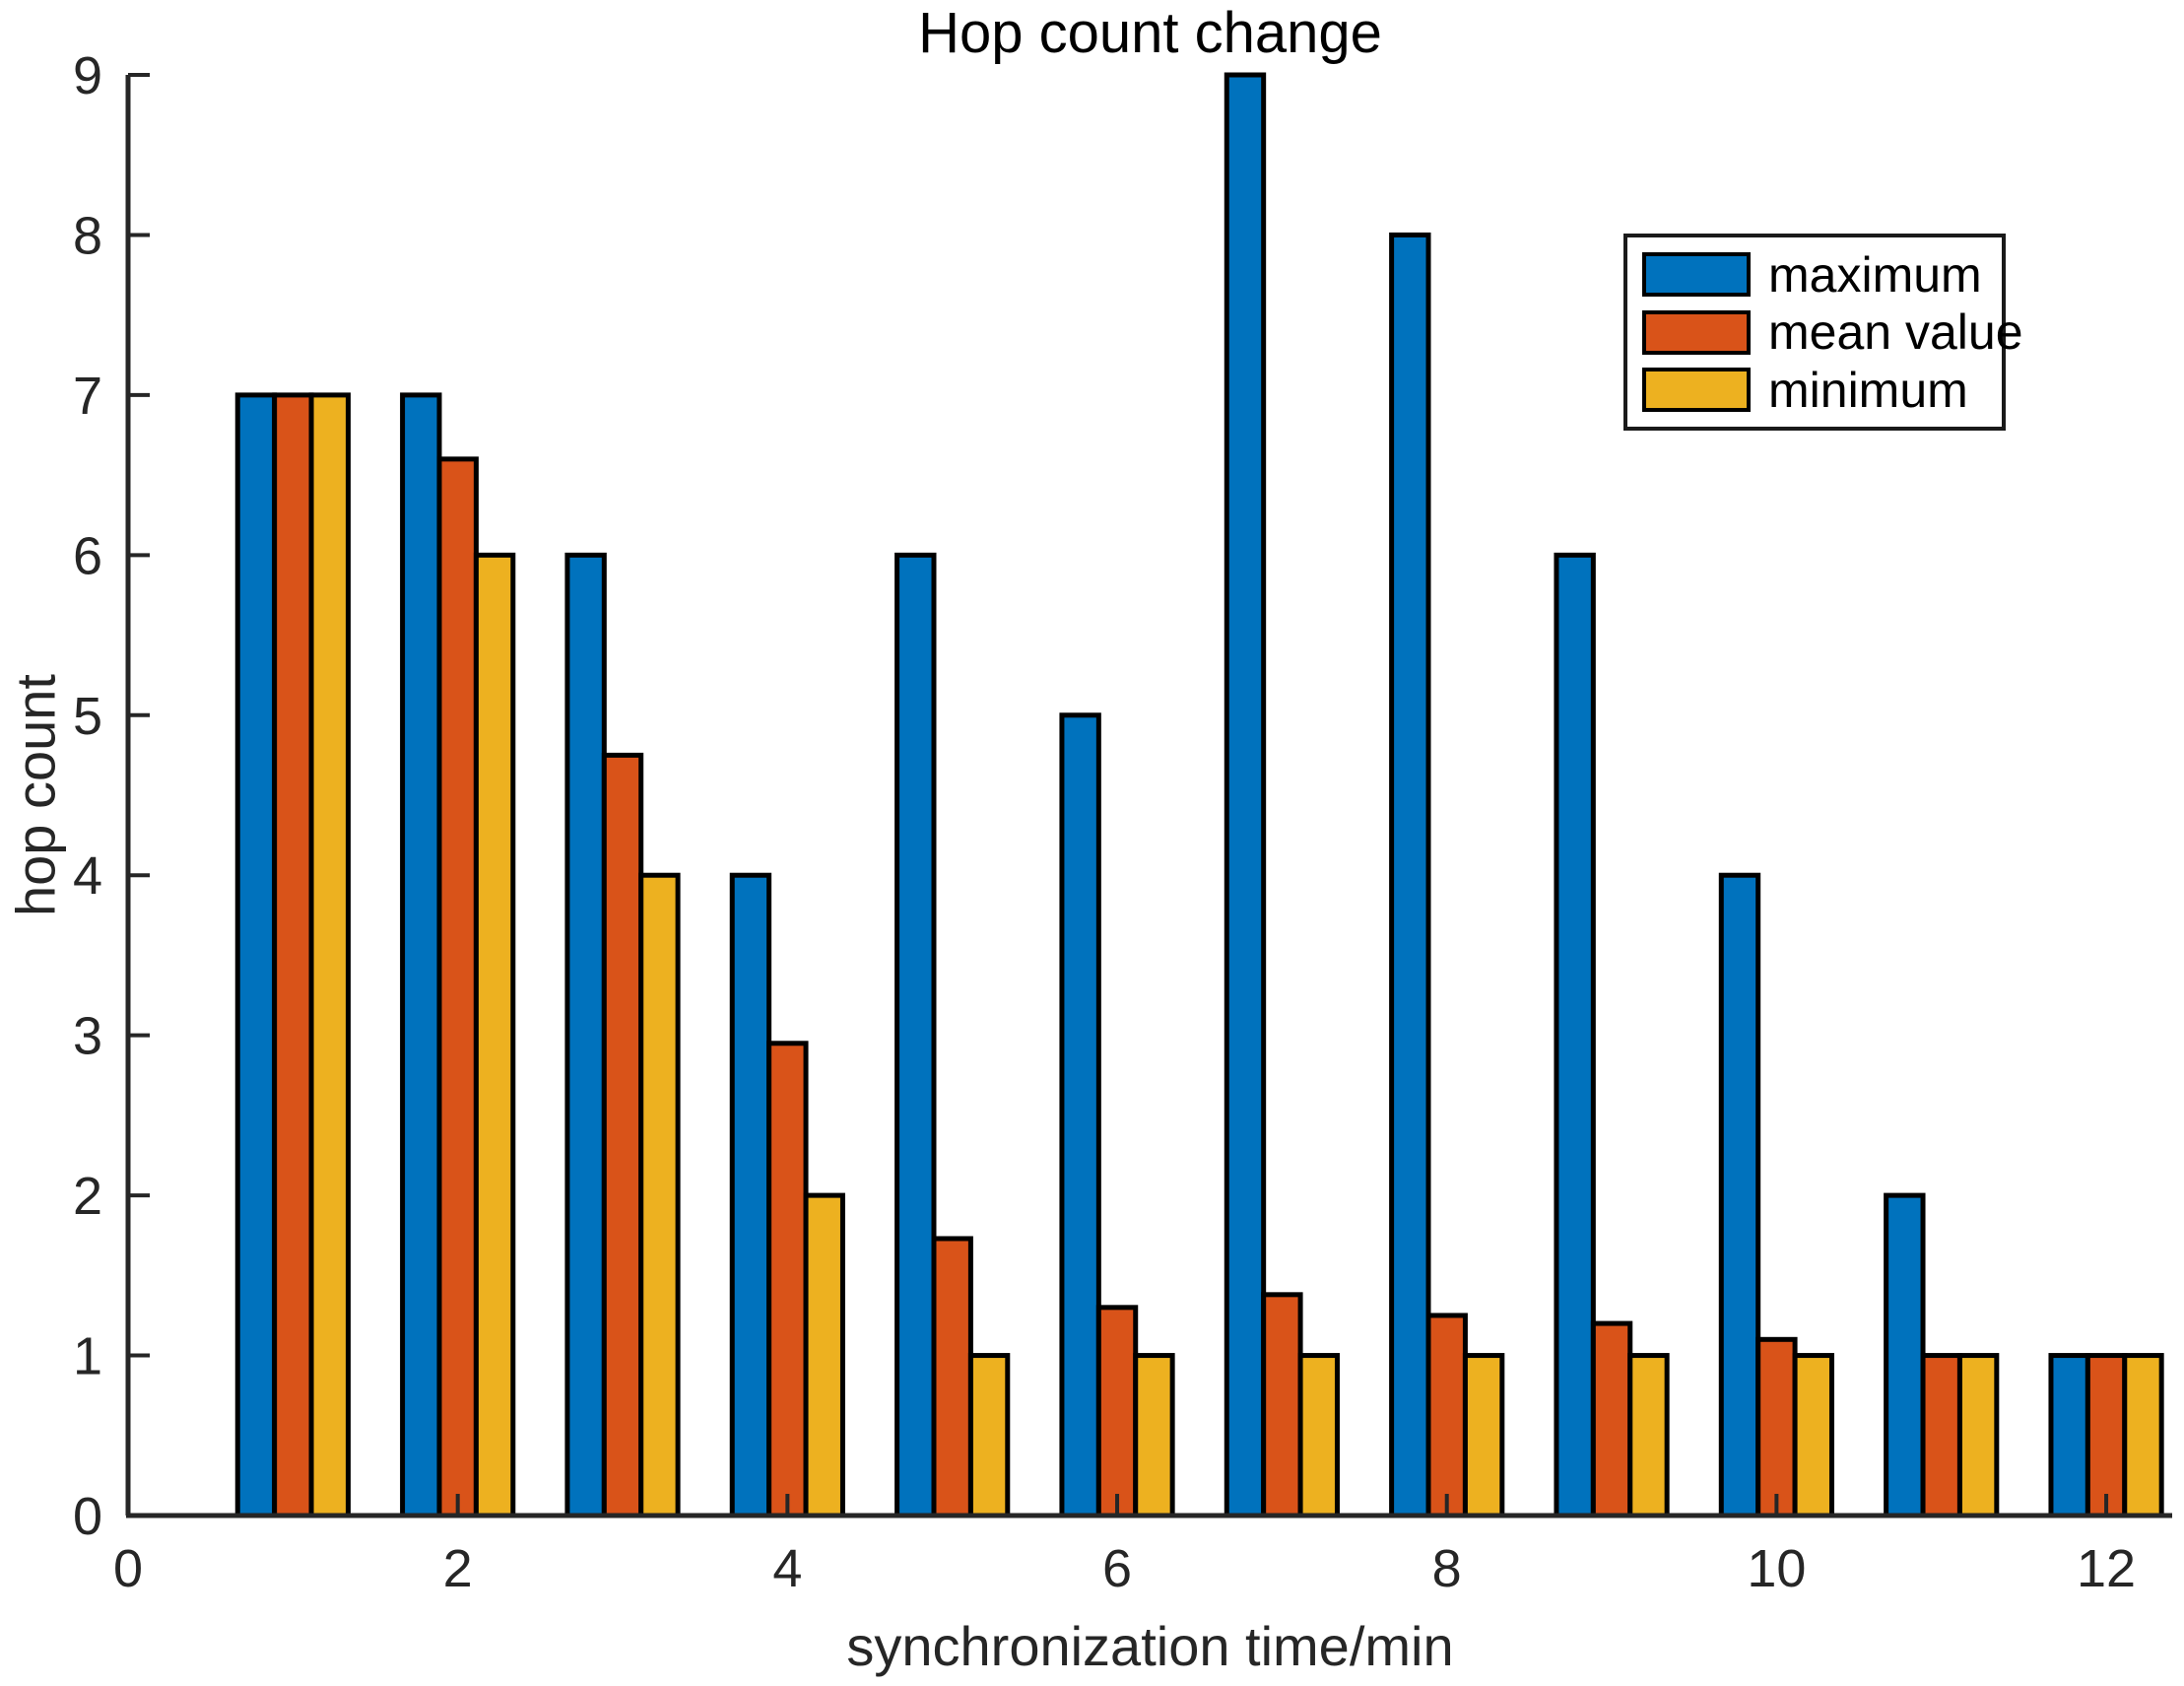 The width and height of the screenshot is (2184, 1686). What do you see at coordinates (87, 1036) in the screenshot?
I see `y-tick-label: 3` at bounding box center [87, 1036].